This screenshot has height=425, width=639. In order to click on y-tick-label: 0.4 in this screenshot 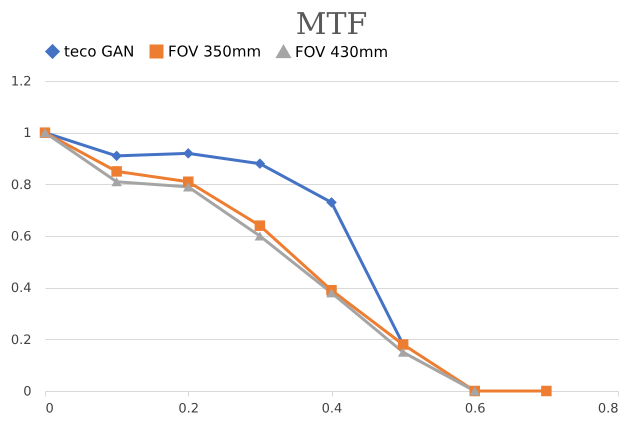, I will do `click(21, 288)`.